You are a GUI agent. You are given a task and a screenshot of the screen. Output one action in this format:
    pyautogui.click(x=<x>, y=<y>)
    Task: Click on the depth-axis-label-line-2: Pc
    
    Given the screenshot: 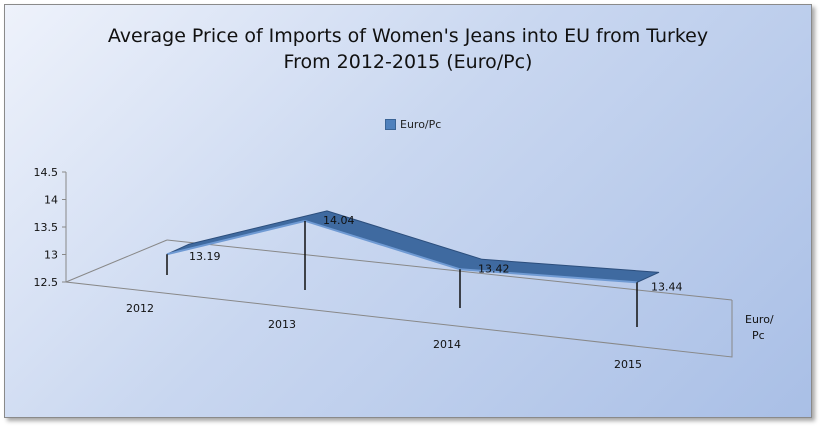 What is the action you would take?
    pyautogui.click(x=758, y=335)
    